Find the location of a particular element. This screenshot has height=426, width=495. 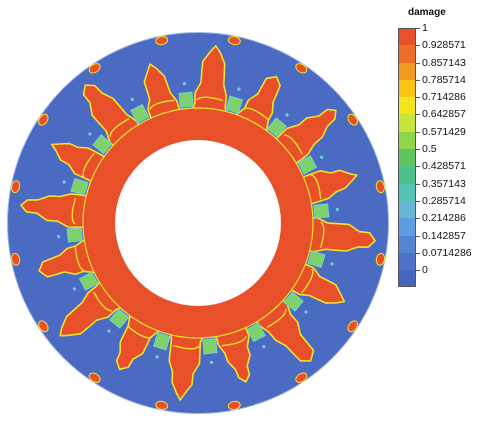

legend-label: 0.285714 is located at coordinates (444, 200).